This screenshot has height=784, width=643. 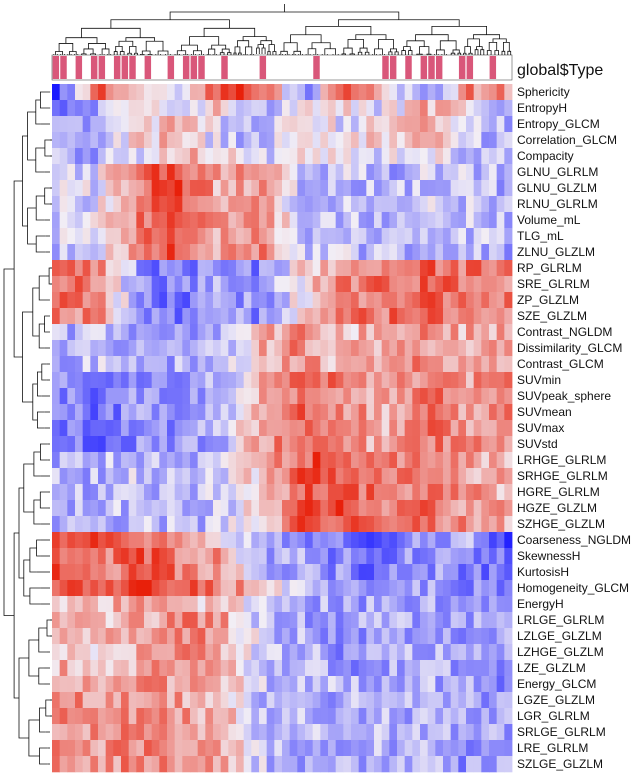 I want to click on row-label: Coarseness_NGLDM, so click(x=574, y=540).